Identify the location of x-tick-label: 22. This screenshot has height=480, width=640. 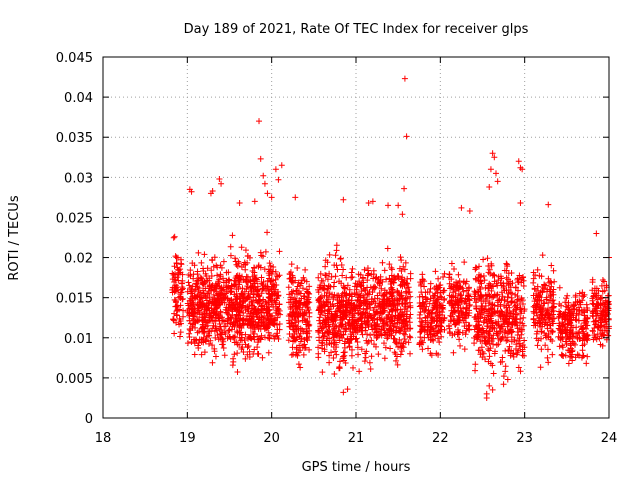
(440, 438).